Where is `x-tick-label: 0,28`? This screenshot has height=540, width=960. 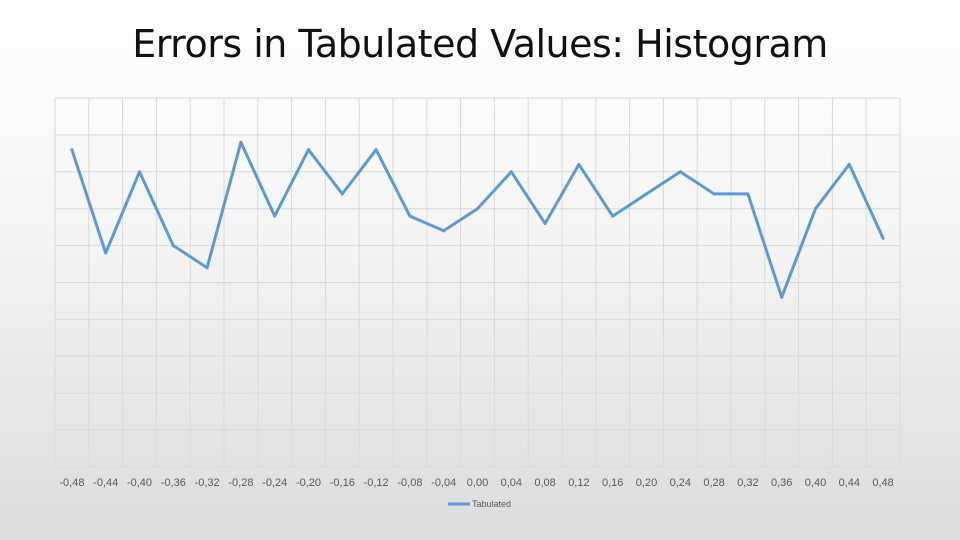 x-tick-label: 0,28 is located at coordinates (713, 483).